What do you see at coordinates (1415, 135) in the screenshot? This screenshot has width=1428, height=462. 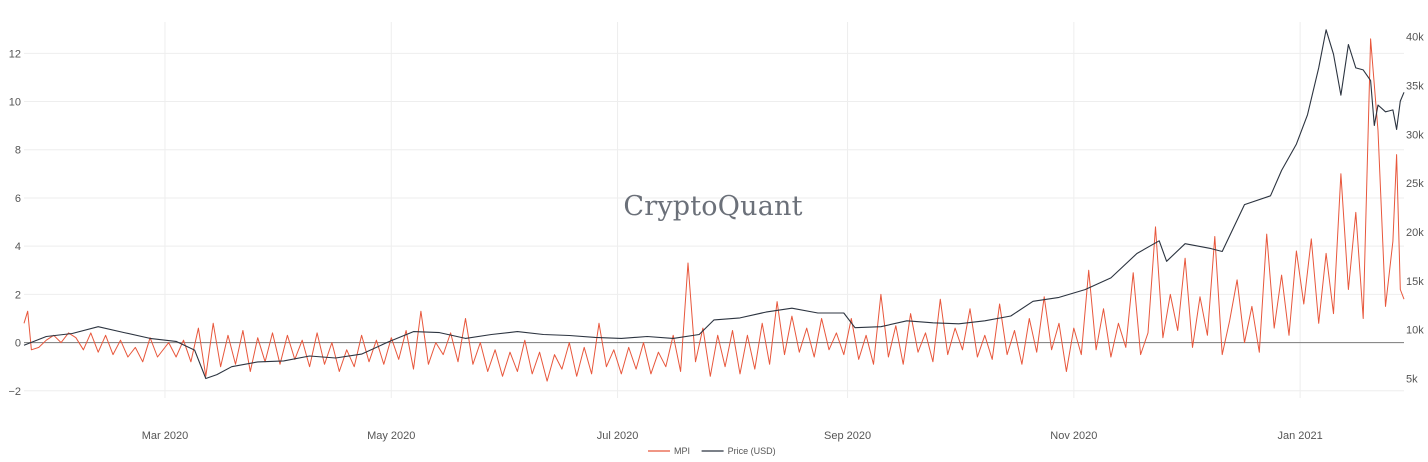 I see `y-right-tick-label: 30k` at bounding box center [1415, 135].